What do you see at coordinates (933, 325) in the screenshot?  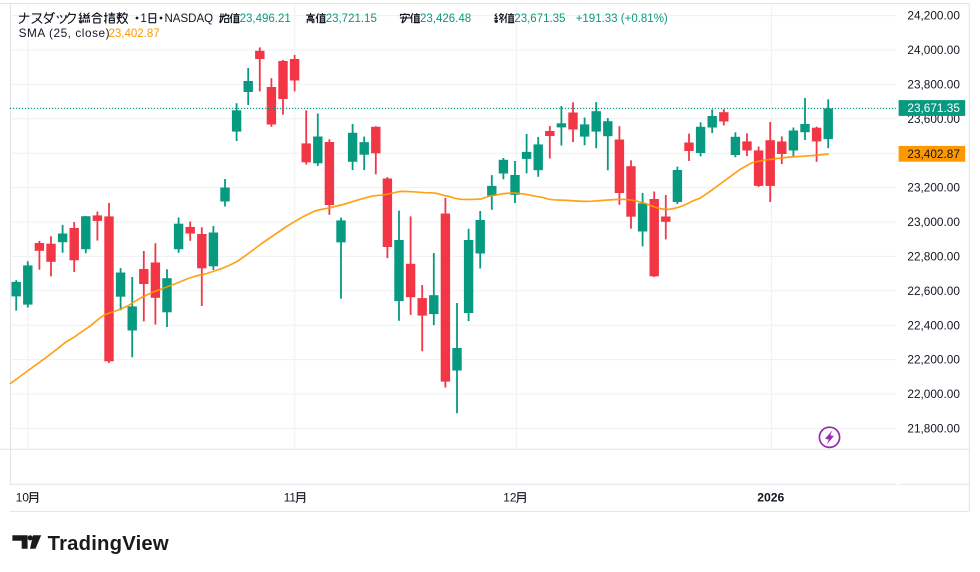 I see `svg-text: 22,400.00` at bounding box center [933, 325].